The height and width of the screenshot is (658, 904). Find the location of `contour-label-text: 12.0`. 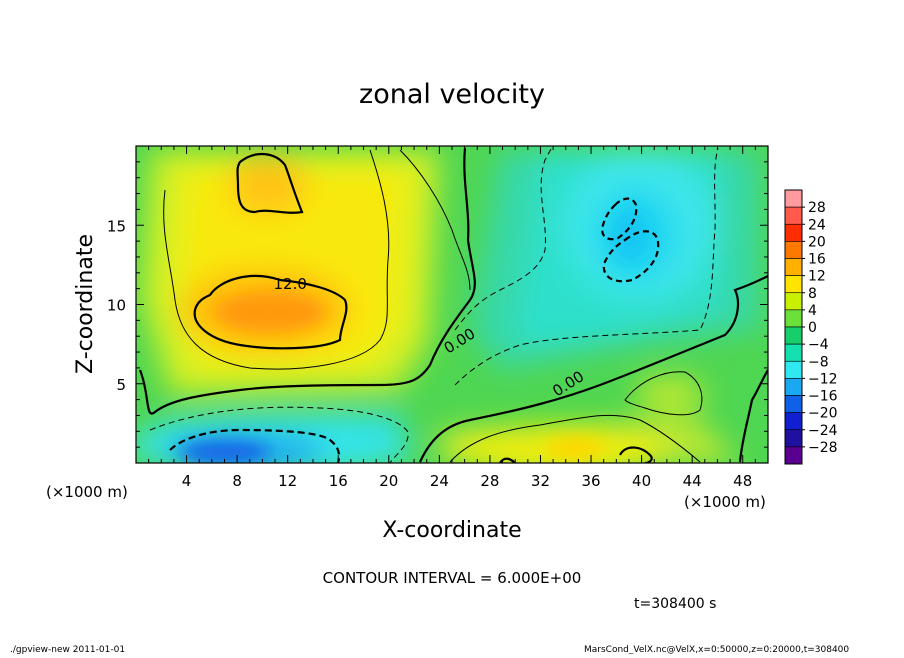

contour-label-text: 12.0 is located at coordinates (290, 284).